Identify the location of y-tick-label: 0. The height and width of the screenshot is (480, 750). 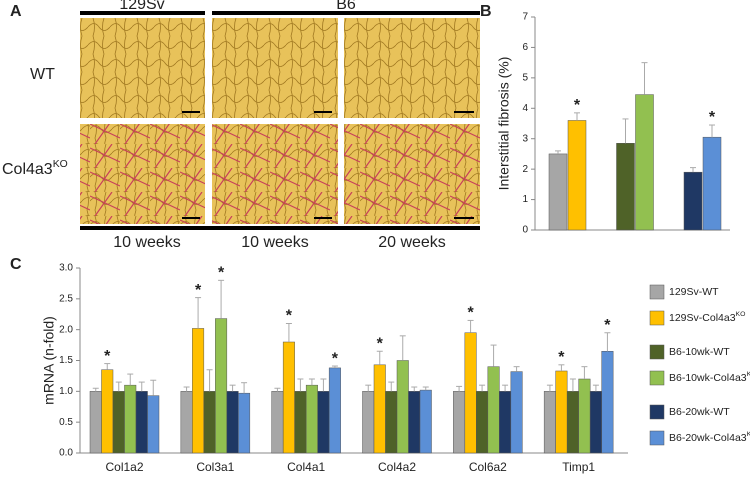
(525, 230).